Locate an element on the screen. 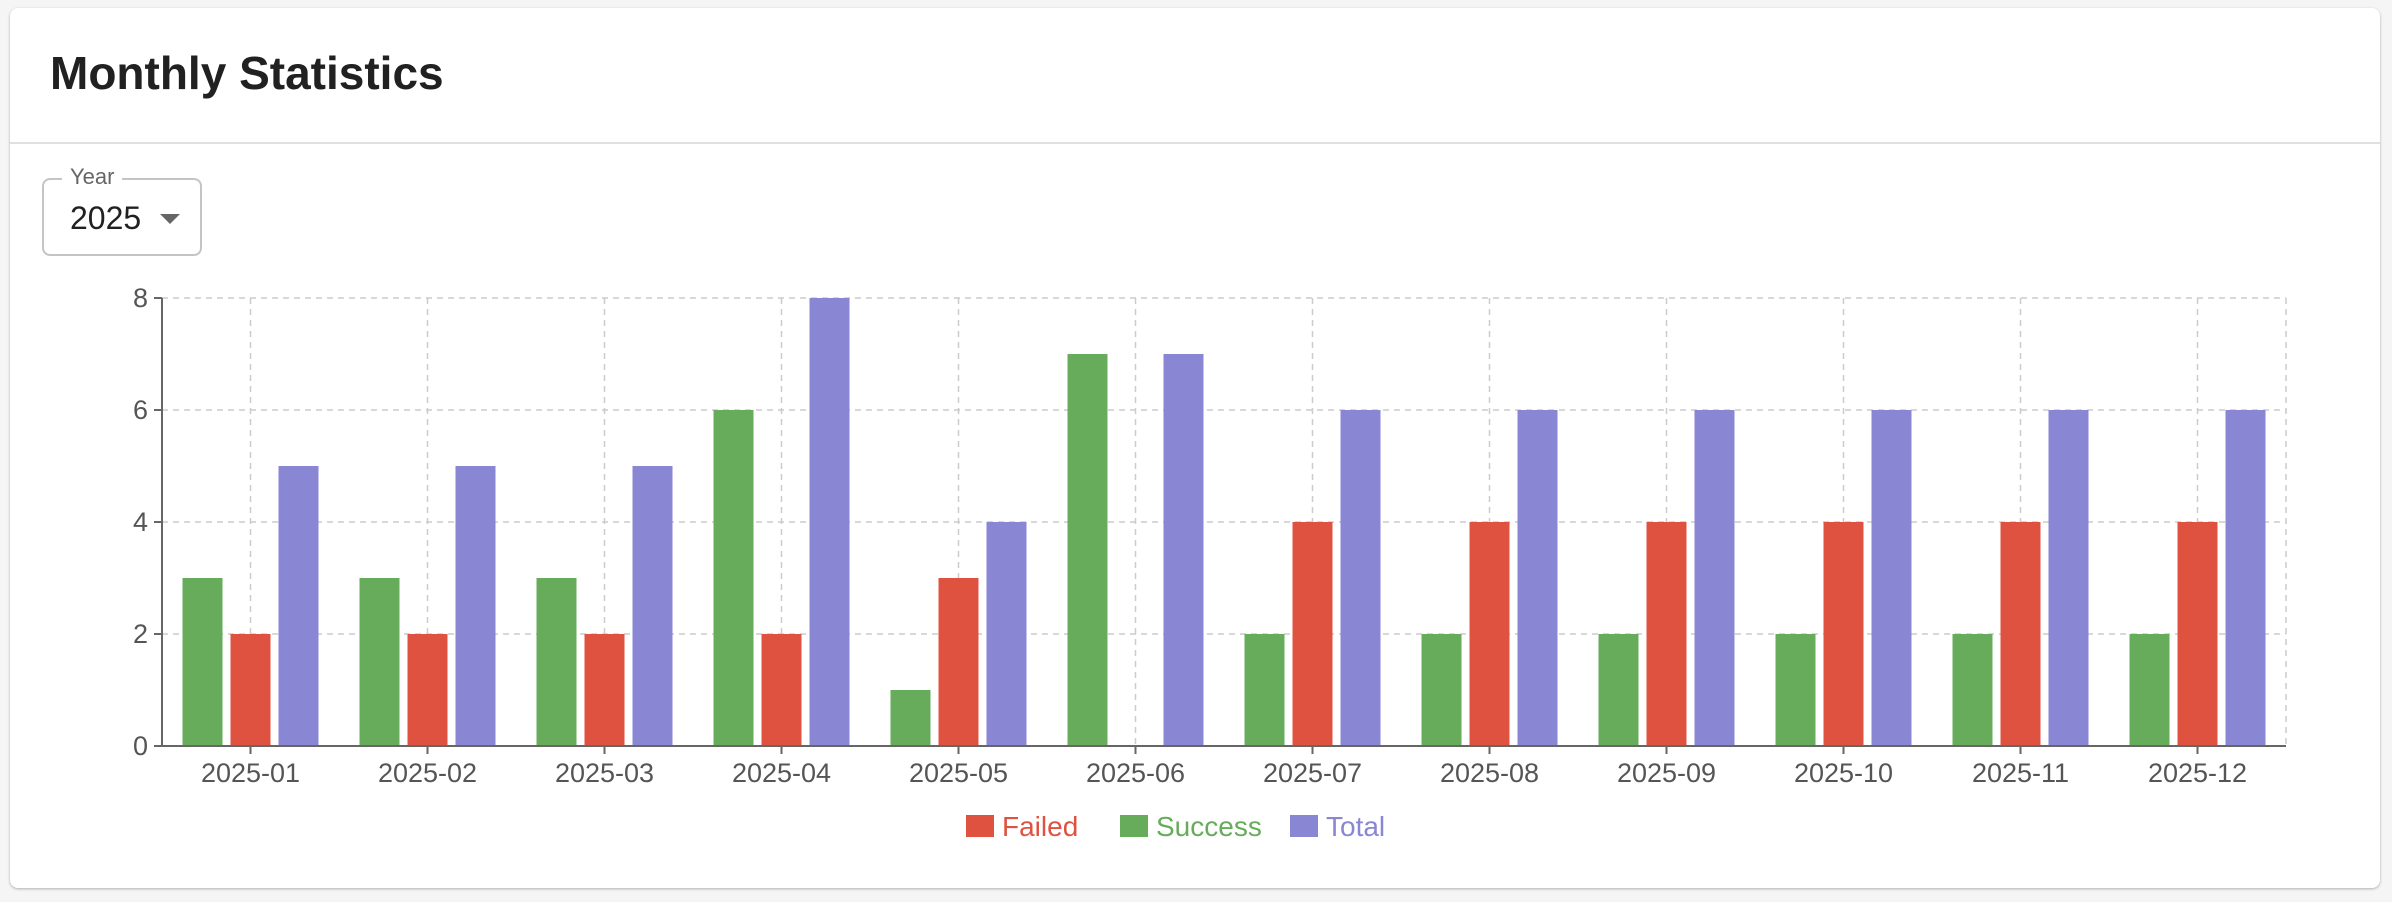 The height and width of the screenshot is (902, 2392). legend-label-failed: Failed is located at coordinates (1040, 826).